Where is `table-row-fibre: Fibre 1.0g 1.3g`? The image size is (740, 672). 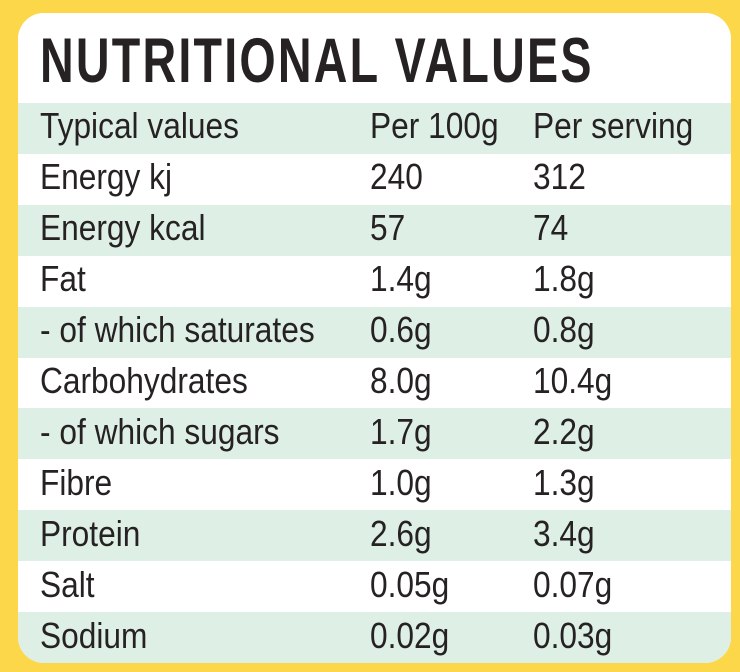
table-row-fibre: Fibre 1.0g 1.3g is located at coordinates (374, 485).